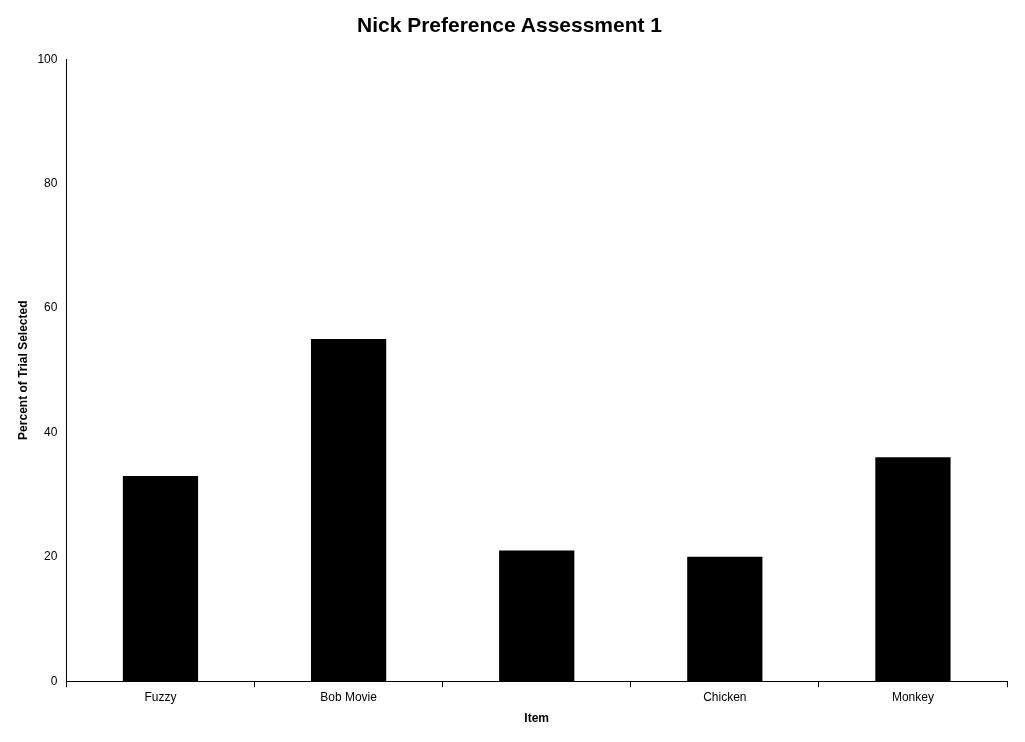  Describe the element at coordinates (912, 696) in the screenshot. I see `x-tick-label: Monkey` at that location.